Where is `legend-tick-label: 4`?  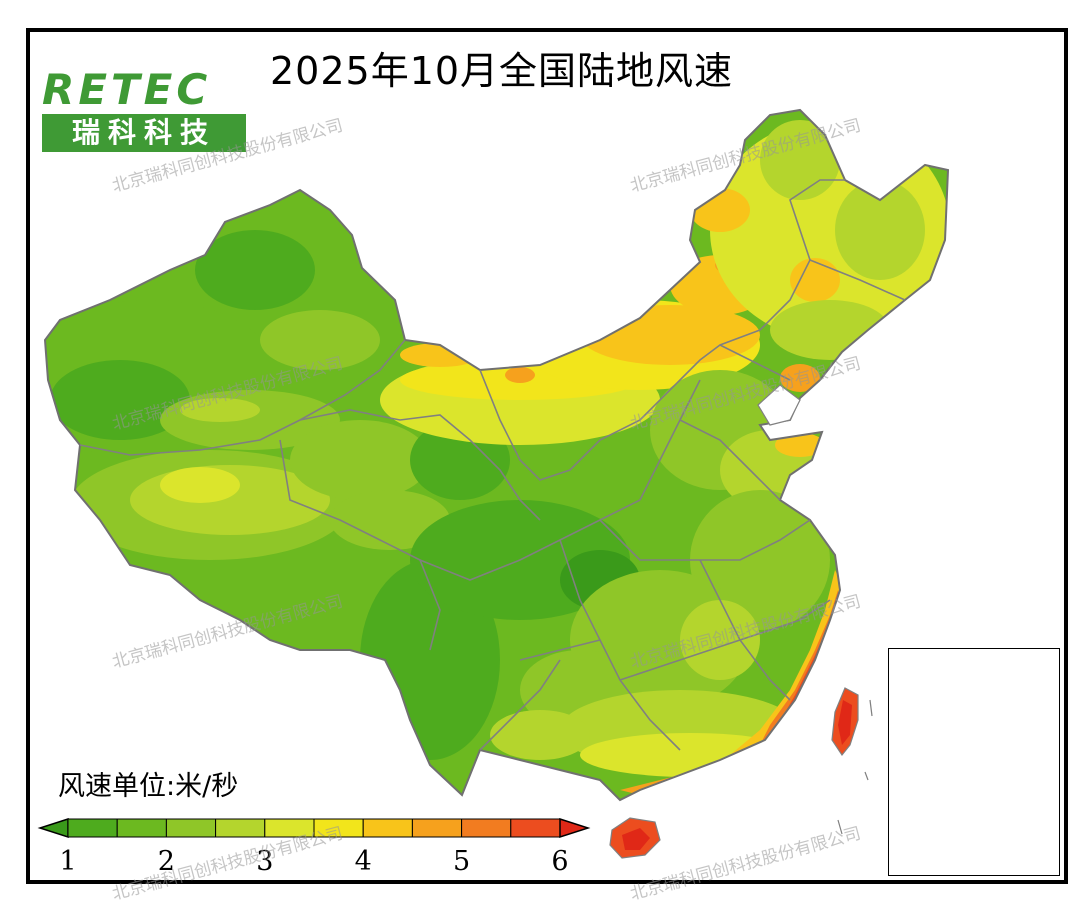
legend-tick-label: 4 is located at coordinates (363, 861).